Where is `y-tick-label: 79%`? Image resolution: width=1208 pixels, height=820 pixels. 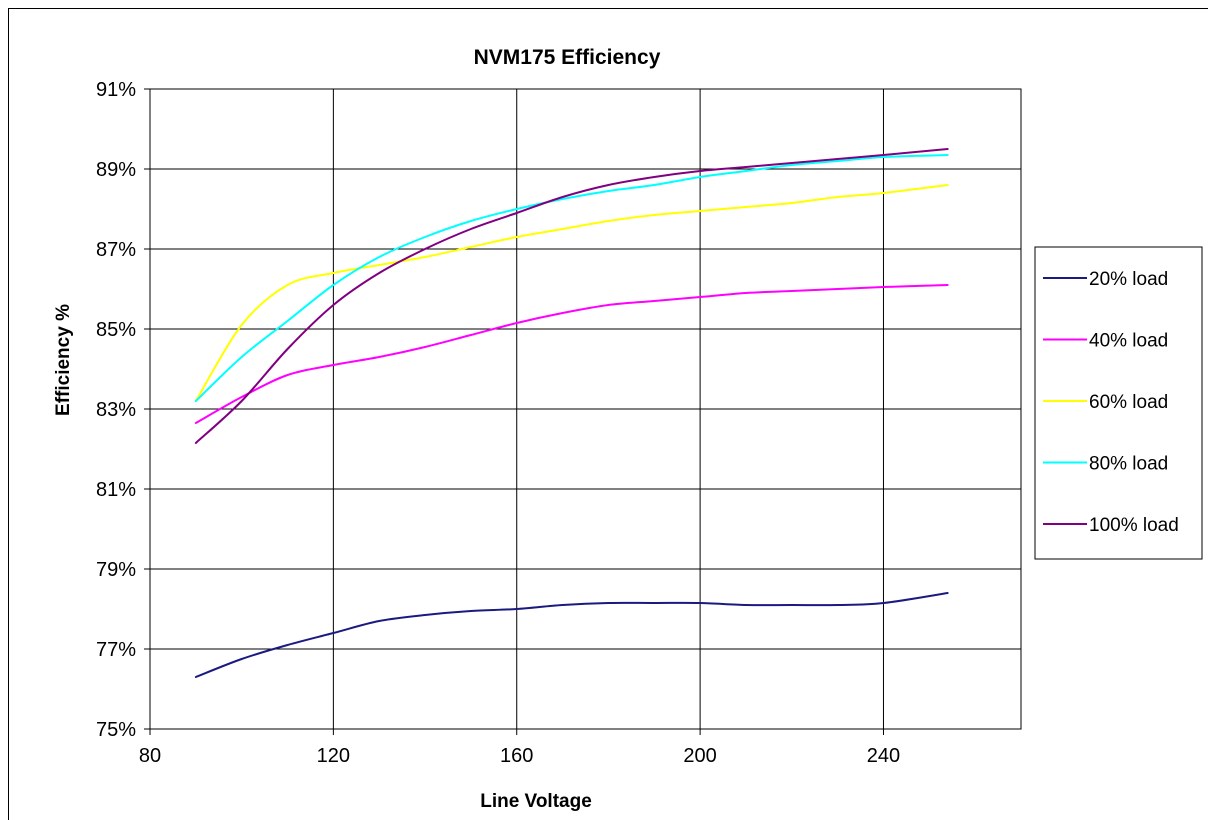 y-tick-label: 79% is located at coordinates (116, 570).